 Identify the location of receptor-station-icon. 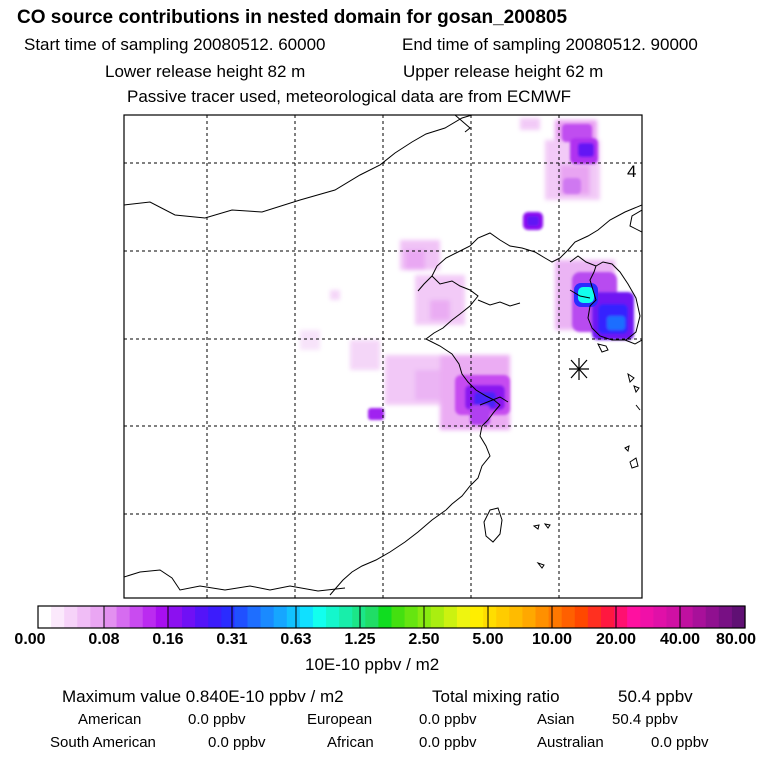
(579, 369).